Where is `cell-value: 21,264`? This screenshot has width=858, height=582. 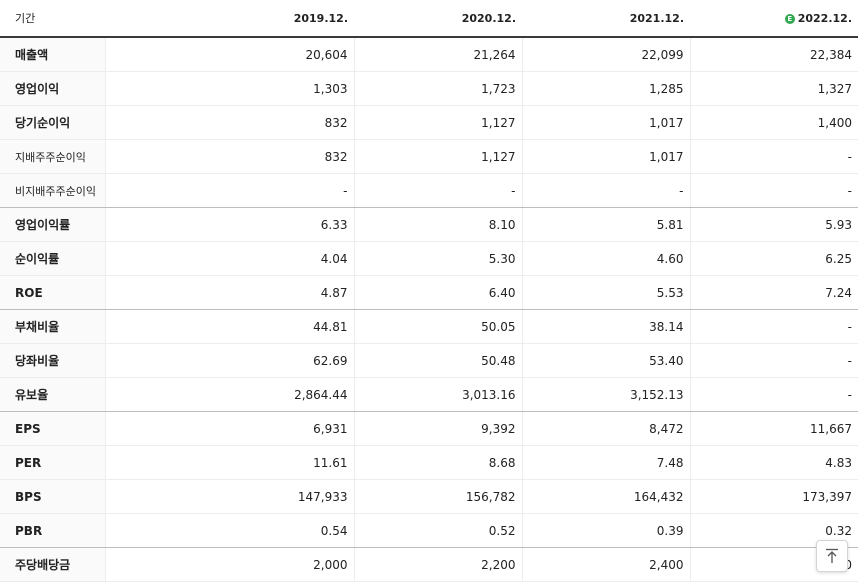
cell-value: 21,264 is located at coordinates (437, 54).